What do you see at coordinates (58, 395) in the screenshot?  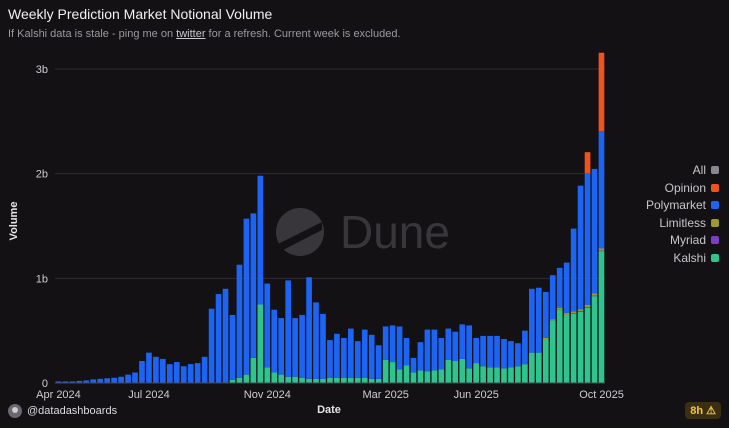 I see `x-tick-label: Apr 2024` at bounding box center [58, 395].